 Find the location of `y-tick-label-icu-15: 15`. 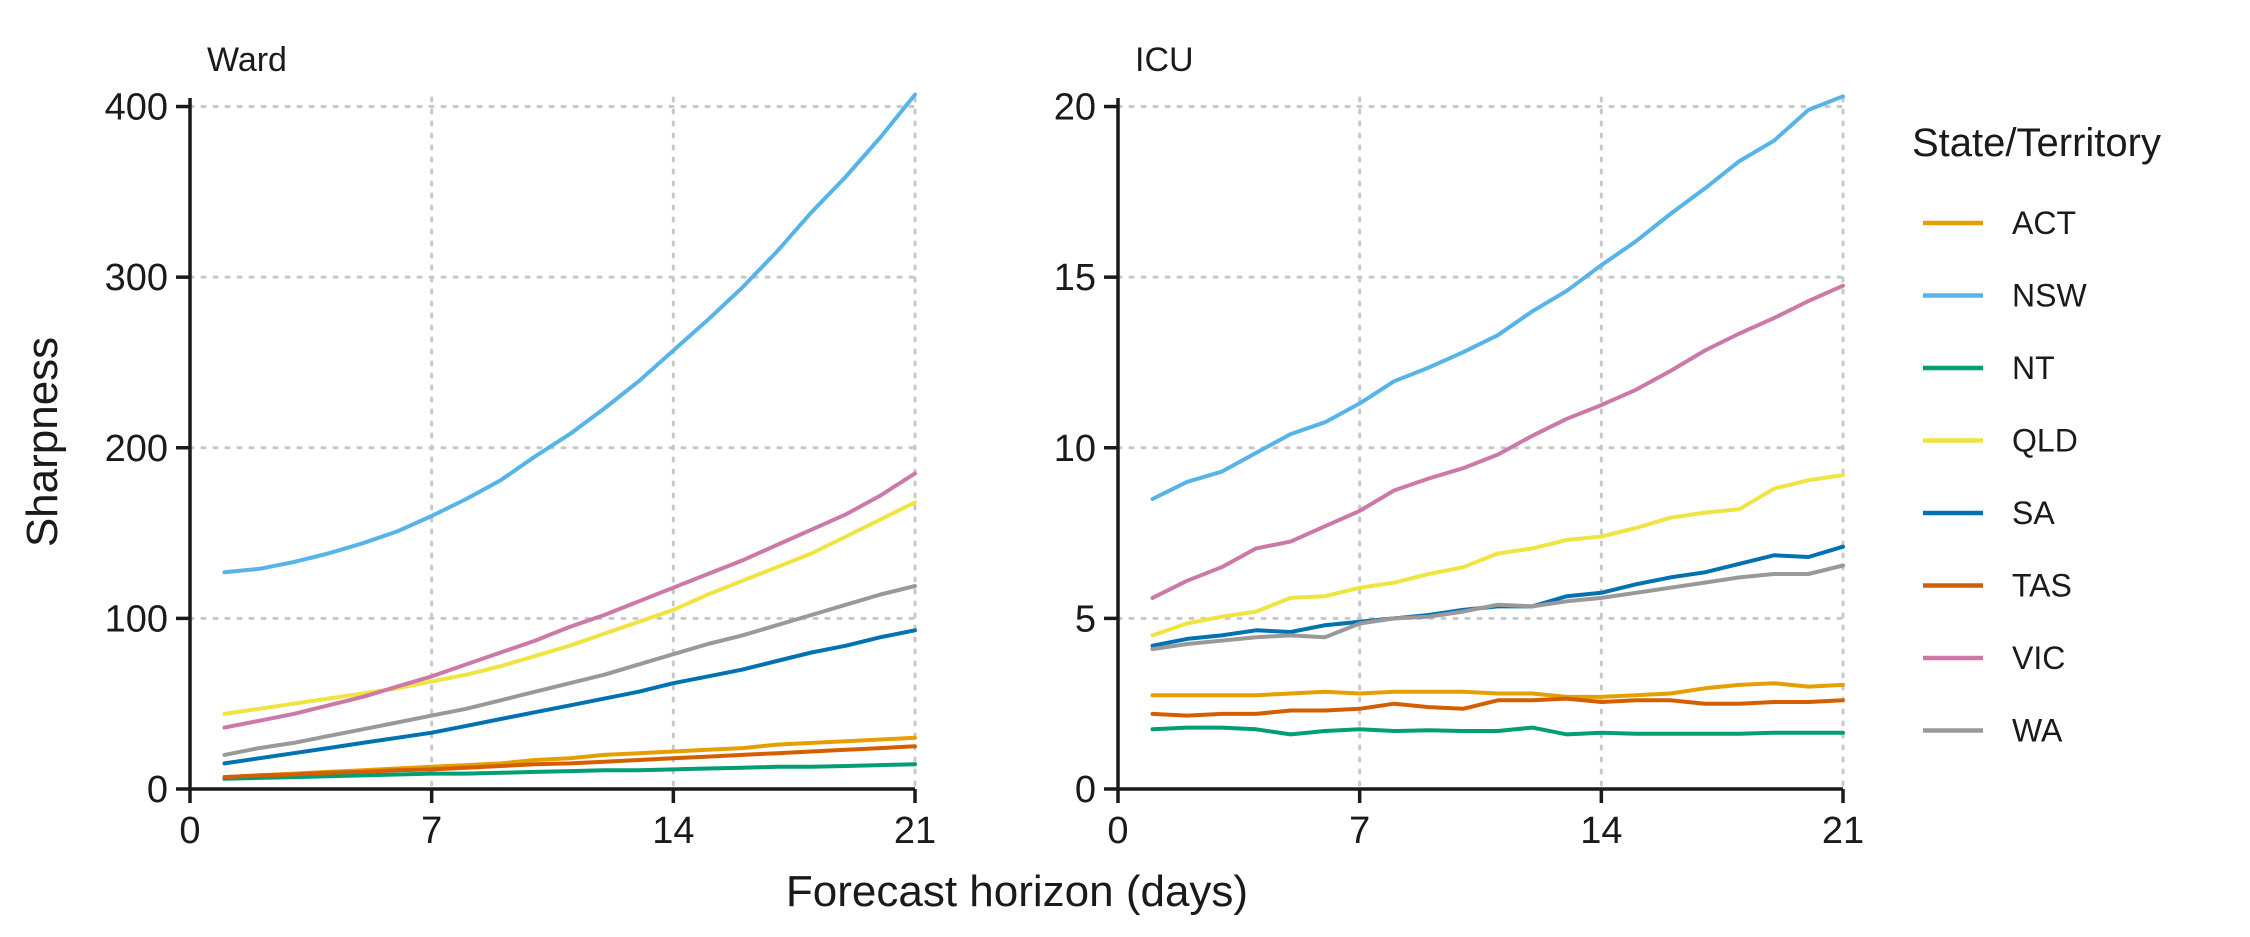

y-tick-label-icu-15: 15 is located at coordinates (1075, 278).